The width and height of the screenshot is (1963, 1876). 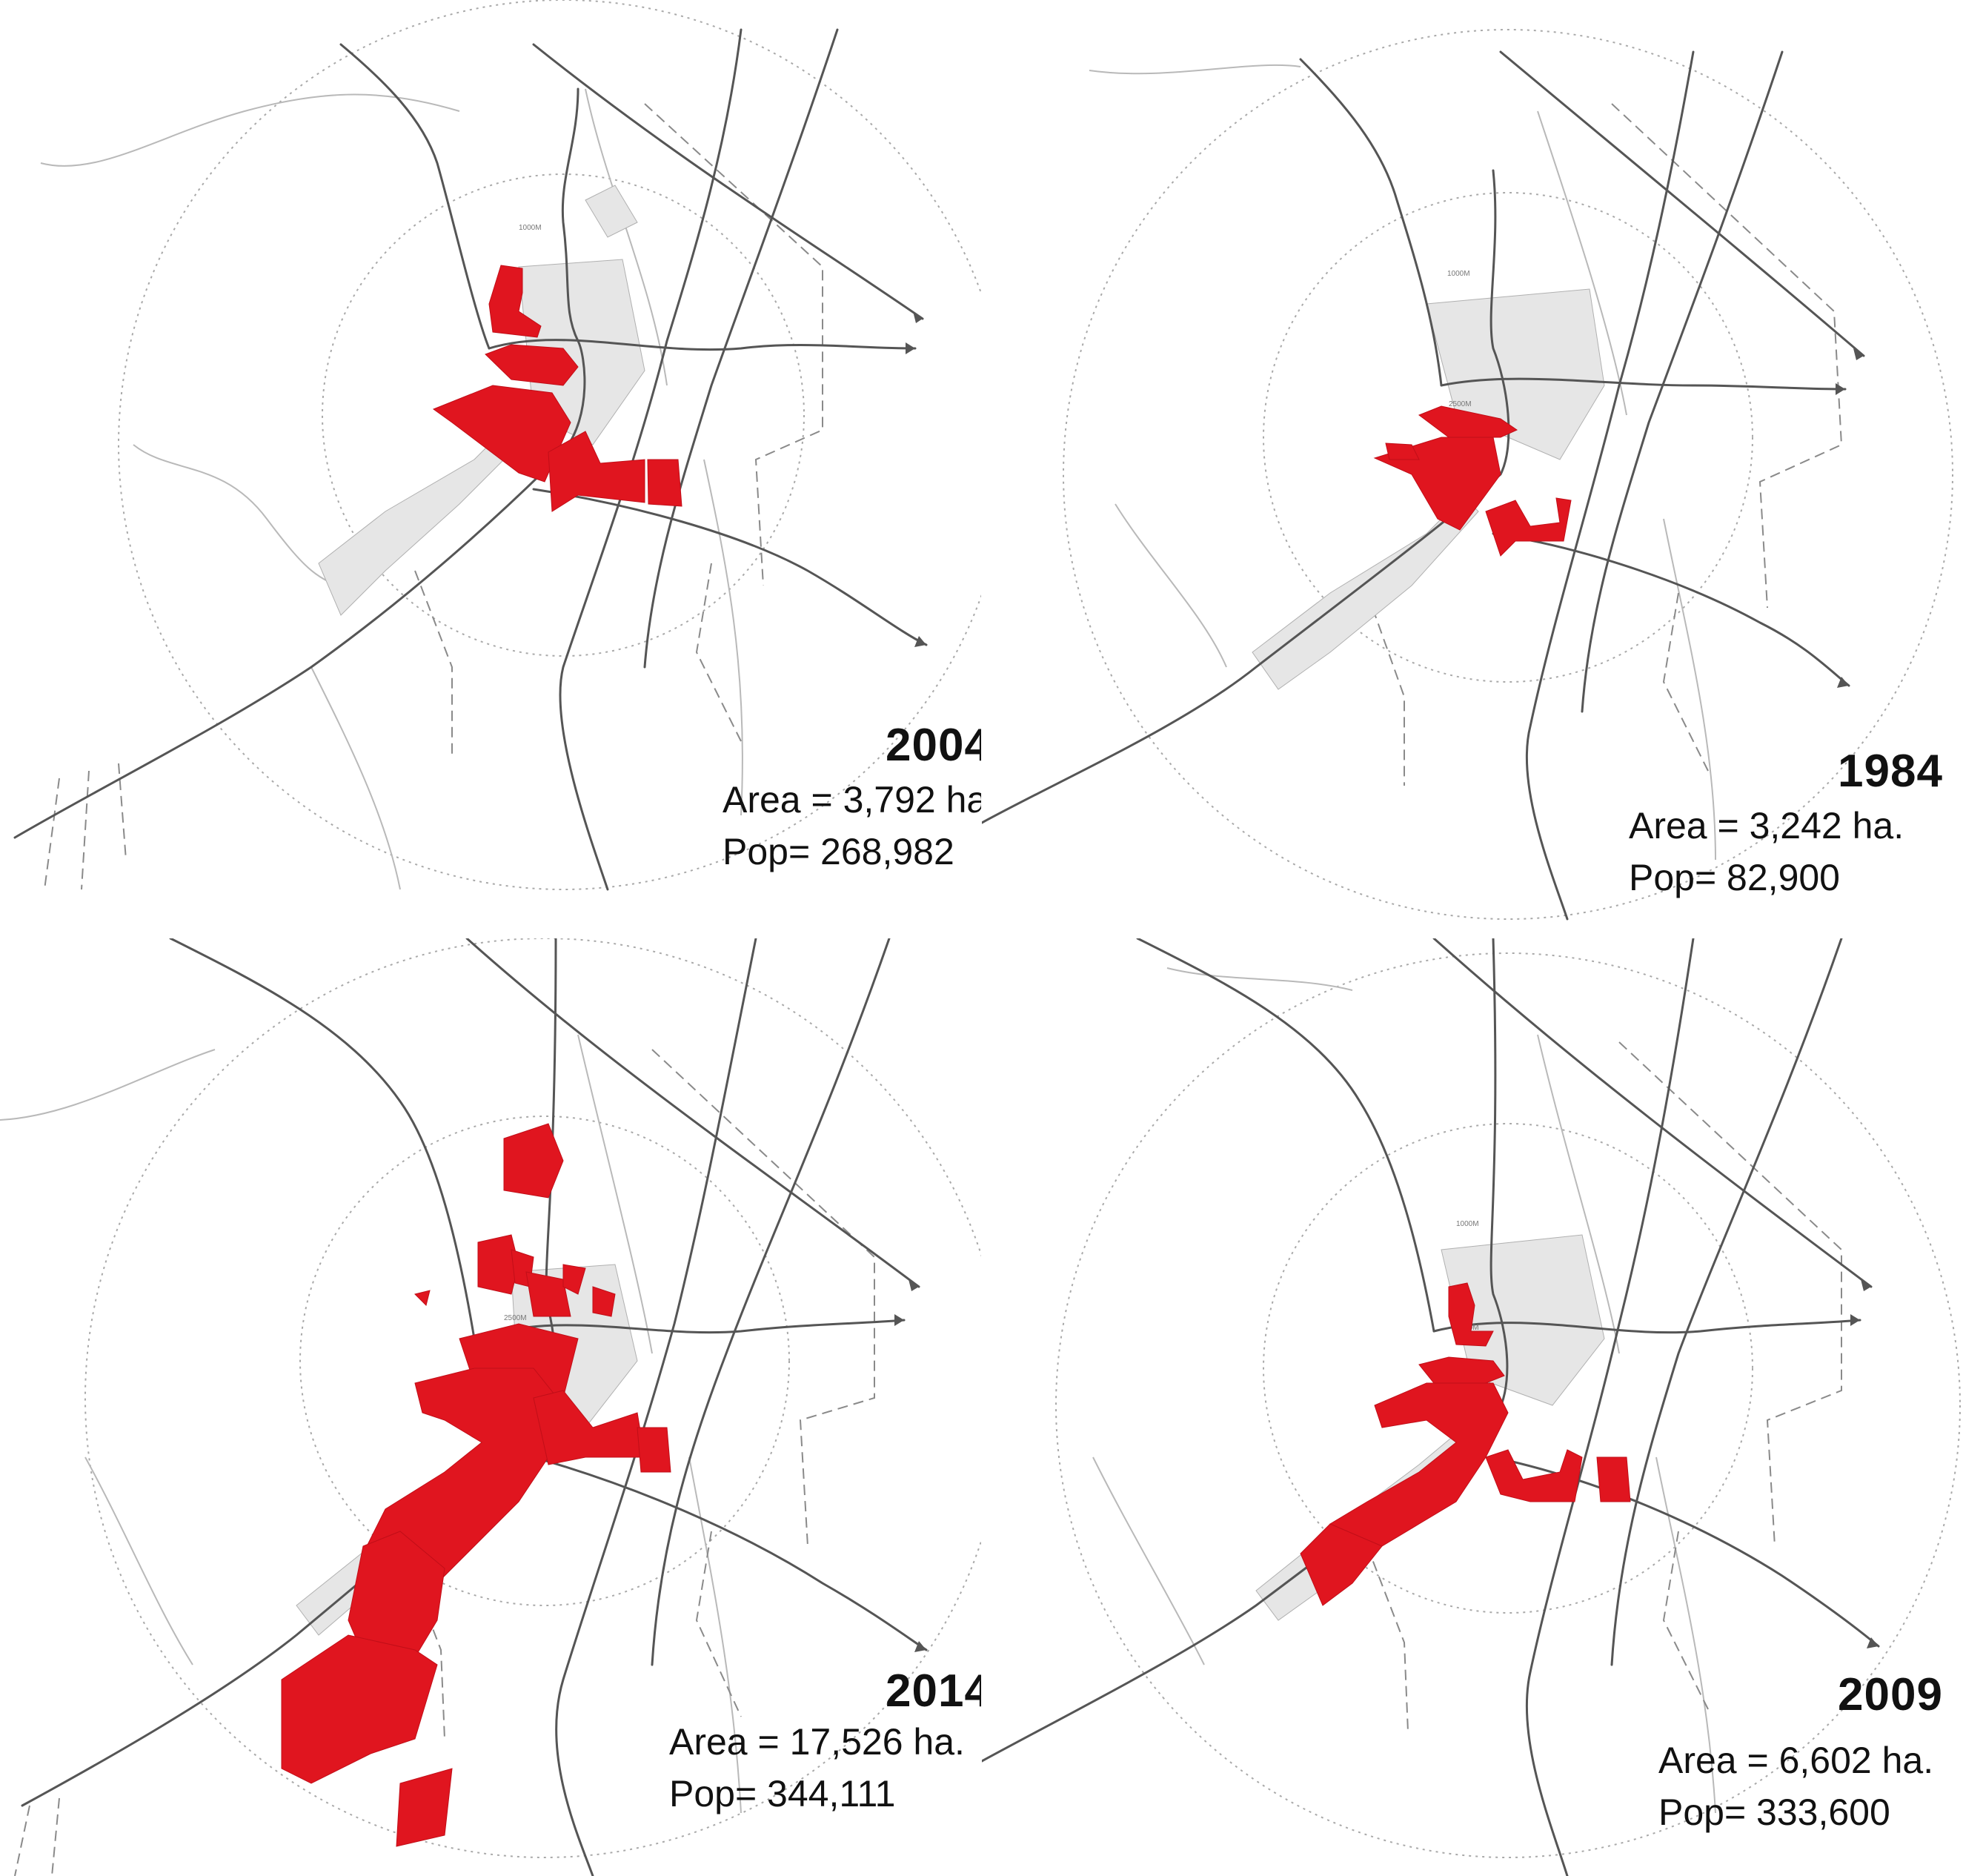 What do you see at coordinates (1465, 1444) in the screenshot?
I see `urban-footprint-2009` at bounding box center [1465, 1444].